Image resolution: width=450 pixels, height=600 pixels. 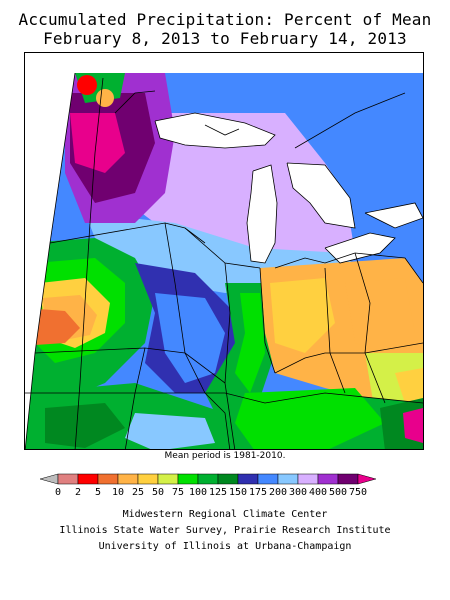 What do you see at coordinates (318, 492) in the screenshot?
I see `legend-label: 400` at bounding box center [318, 492].